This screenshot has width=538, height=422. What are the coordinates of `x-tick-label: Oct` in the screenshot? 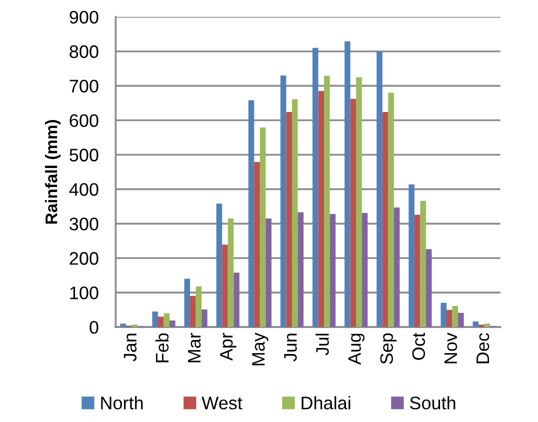 It's located at (419, 346).